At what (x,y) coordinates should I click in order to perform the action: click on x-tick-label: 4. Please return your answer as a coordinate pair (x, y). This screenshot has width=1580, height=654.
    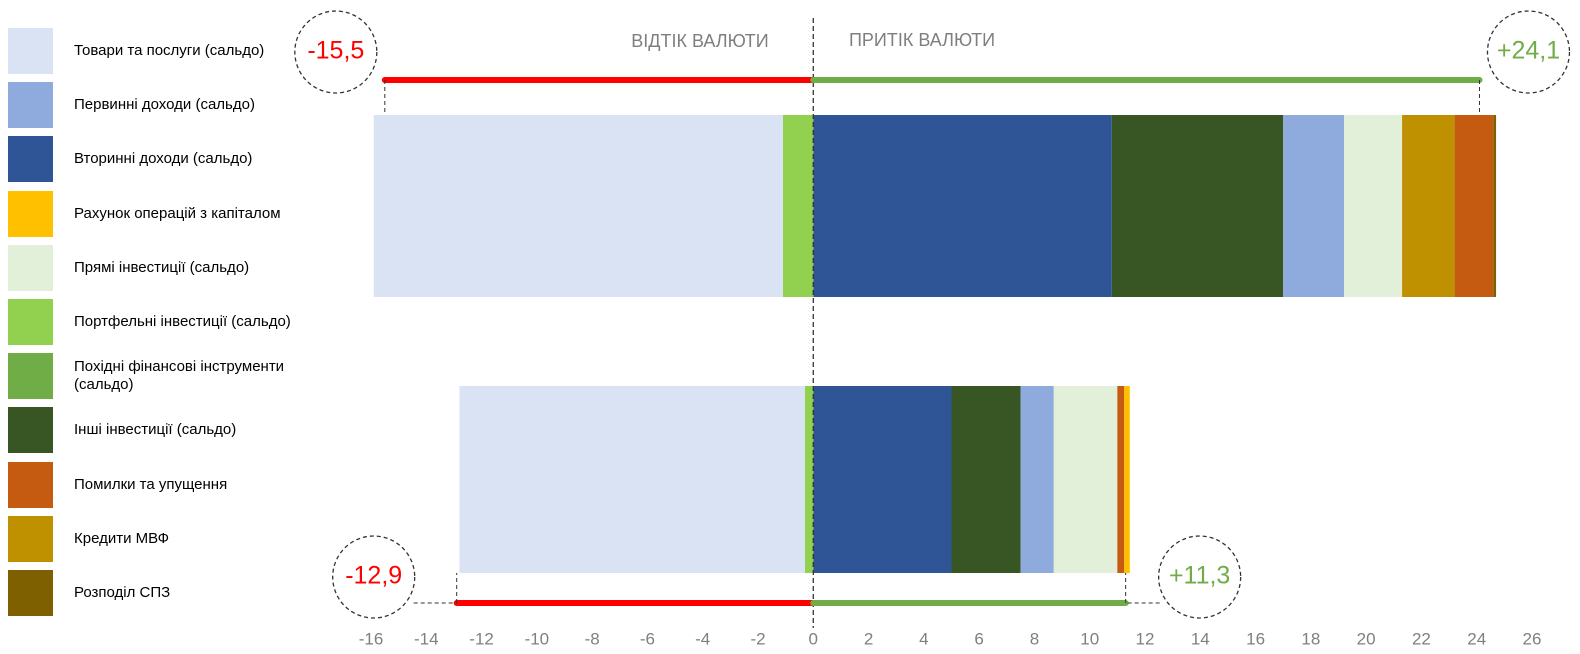
    Looking at the image, I should click on (923, 638).